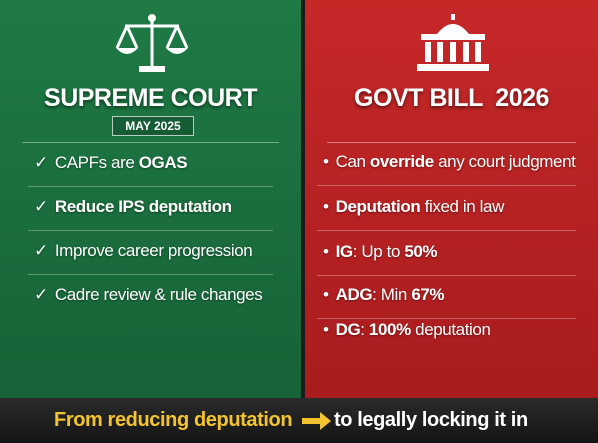 Image resolution: width=598 pixels, height=443 pixels. Describe the element at coordinates (364, 329) in the screenshot. I see `item-text: :` at that location.